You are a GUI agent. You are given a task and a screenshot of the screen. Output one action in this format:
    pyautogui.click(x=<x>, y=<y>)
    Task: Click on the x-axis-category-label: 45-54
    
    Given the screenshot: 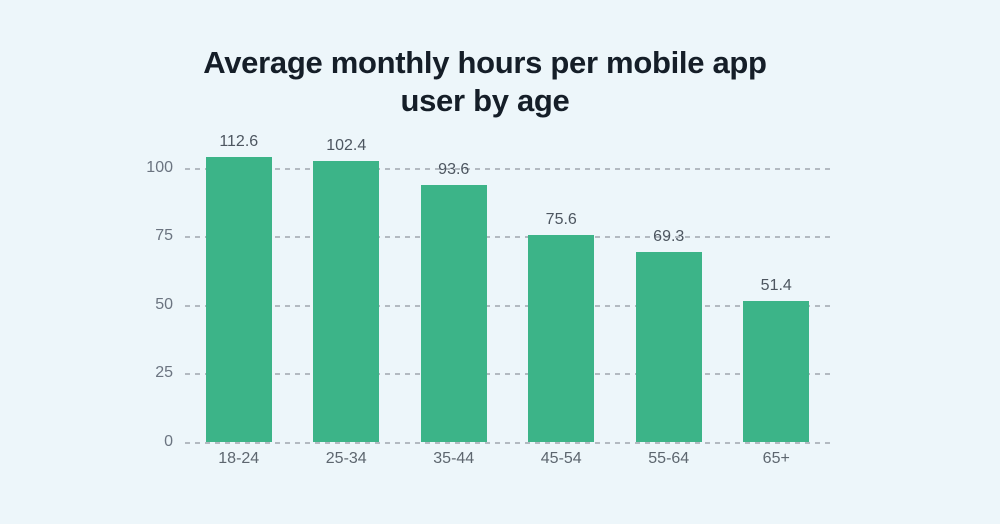 What is the action you would take?
    pyautogui.click(x=561, y=458)
    